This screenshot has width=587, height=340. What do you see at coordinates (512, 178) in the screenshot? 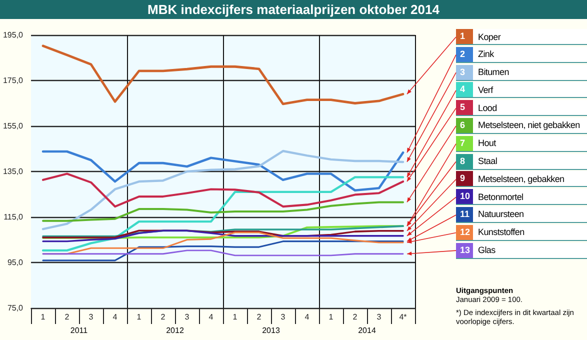
I see `text: 9 Metselsteen, gebakken` at bounding box center [512, 178].